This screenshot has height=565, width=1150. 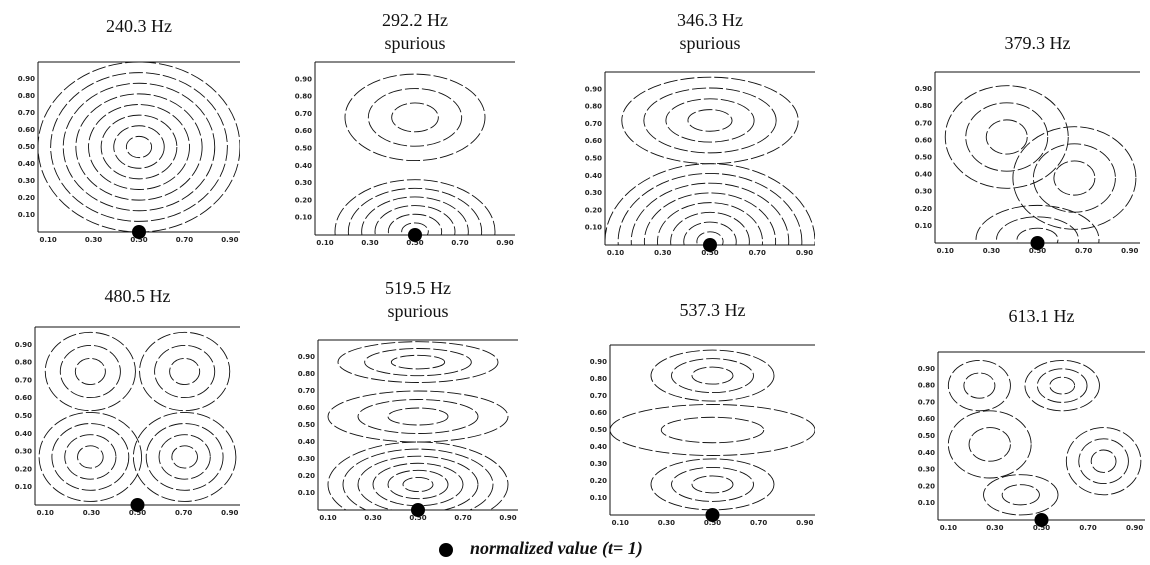 I want to click on x-tick-label: 0.10, so click(x=948, y=528).